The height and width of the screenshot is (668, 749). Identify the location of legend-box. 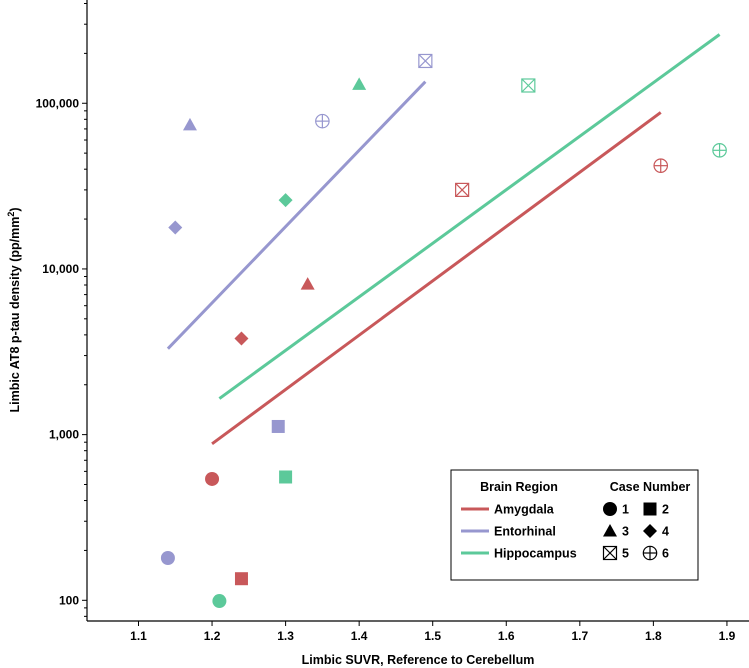
(574, 525).